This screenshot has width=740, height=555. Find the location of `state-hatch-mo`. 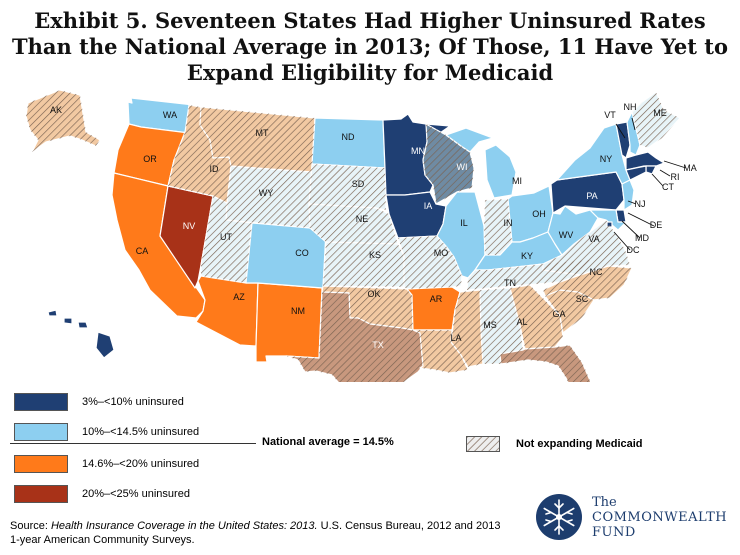

state-hatch-mo is located at coordinates (430, 262).